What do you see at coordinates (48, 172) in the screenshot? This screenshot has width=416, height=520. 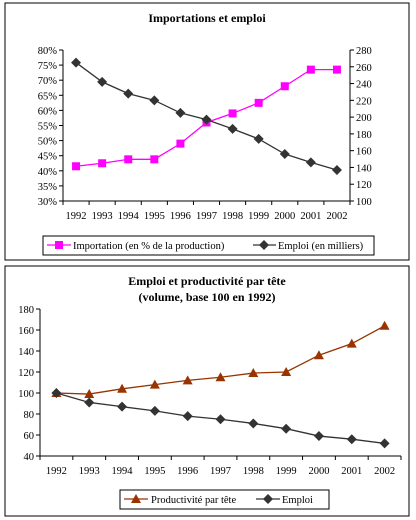 I see `chart1-left-tick-label: 40%` at bounding box center [48, 172].